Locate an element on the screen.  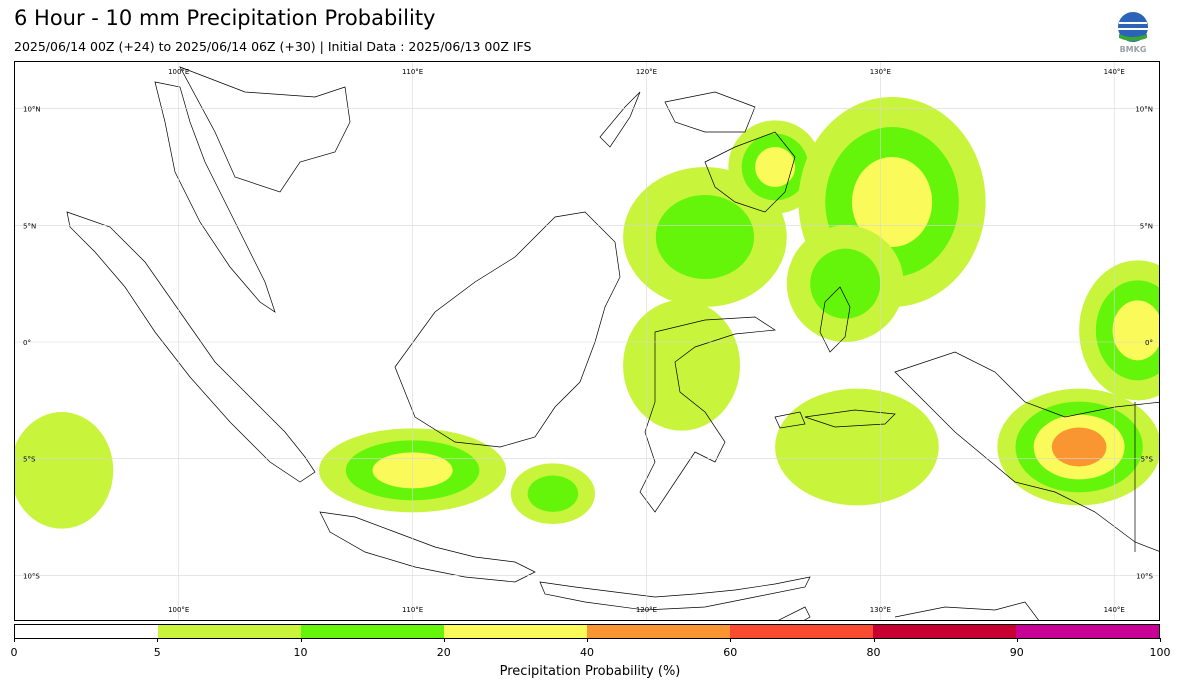
coast-sulawesi is located at coordinates (708, 414).